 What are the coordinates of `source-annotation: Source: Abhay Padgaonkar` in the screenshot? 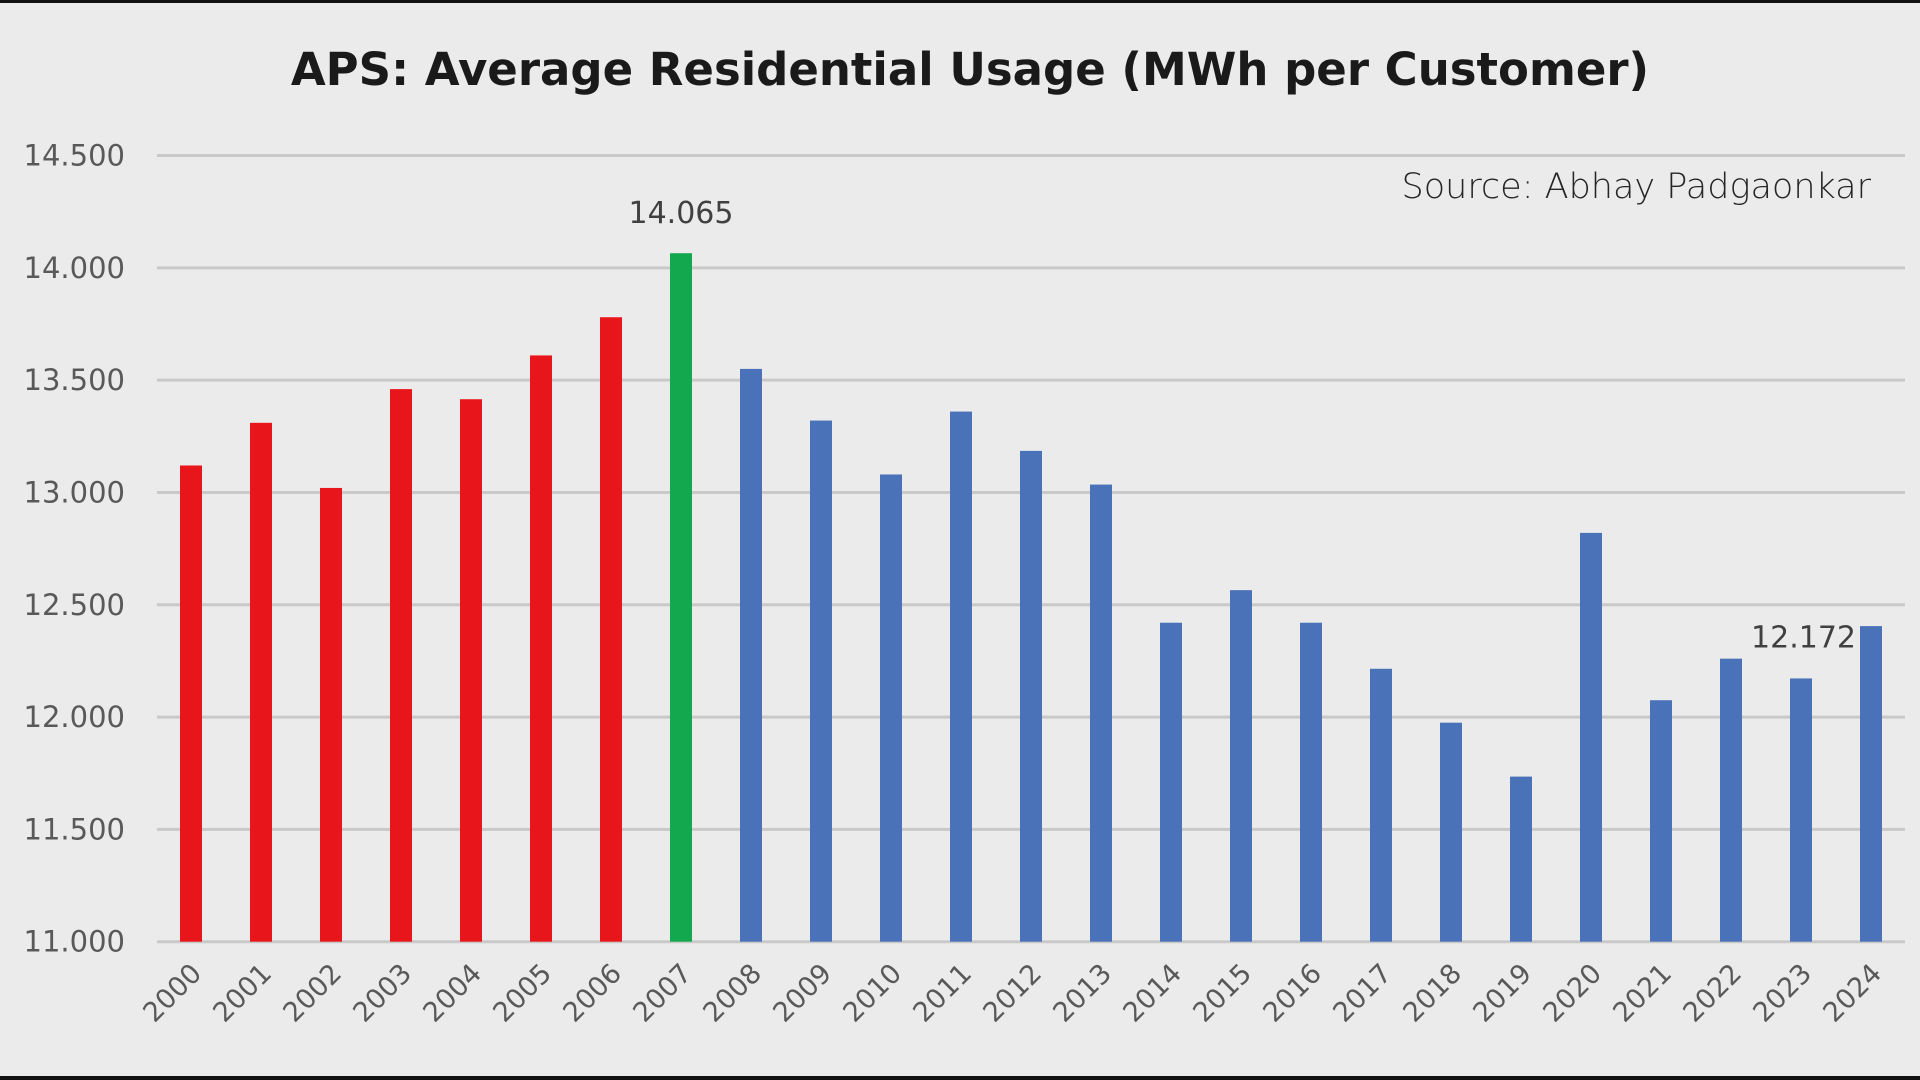 It's located at (1637, 187).